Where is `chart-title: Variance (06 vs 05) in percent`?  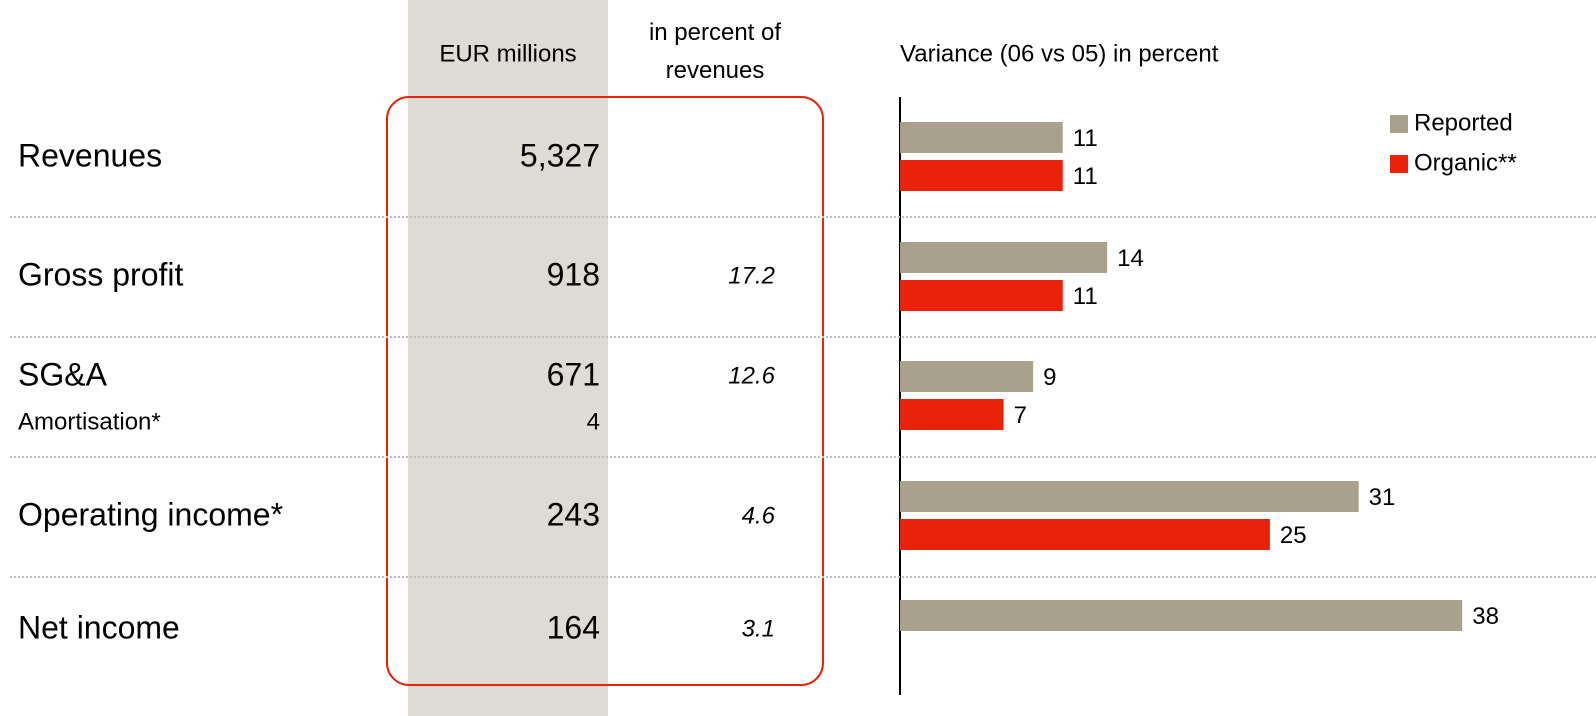 chart-title: Variance (06 vs 05) in percent is located at coordinates (1059, 53).